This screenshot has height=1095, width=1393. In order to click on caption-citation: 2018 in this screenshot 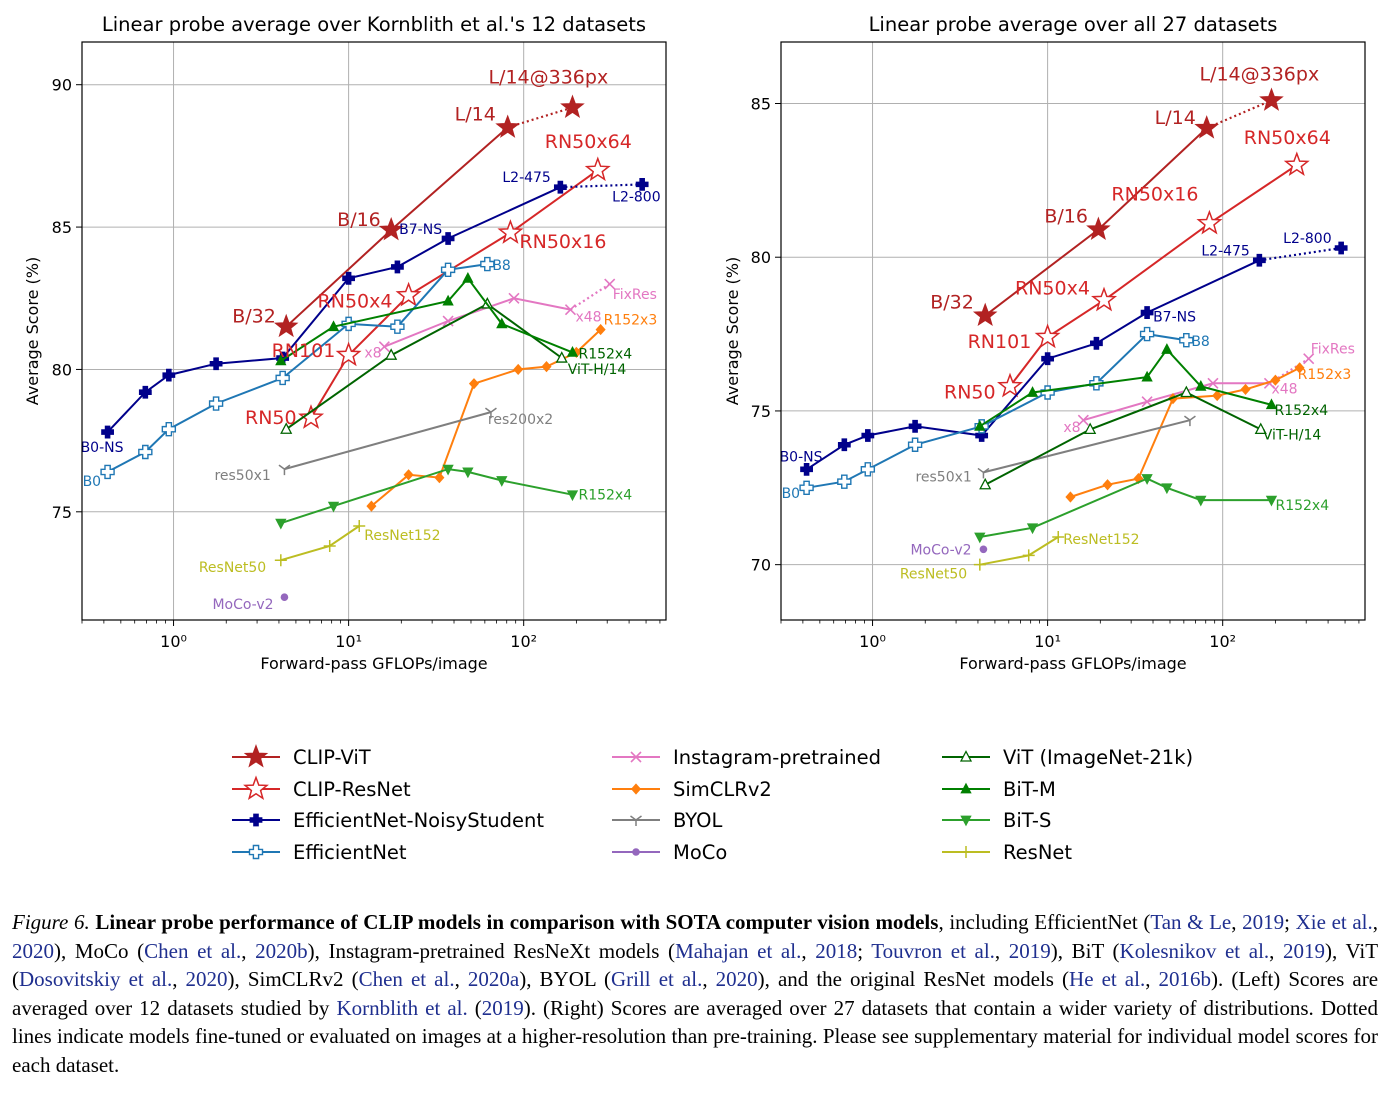, I will do `click(836, 950)`.